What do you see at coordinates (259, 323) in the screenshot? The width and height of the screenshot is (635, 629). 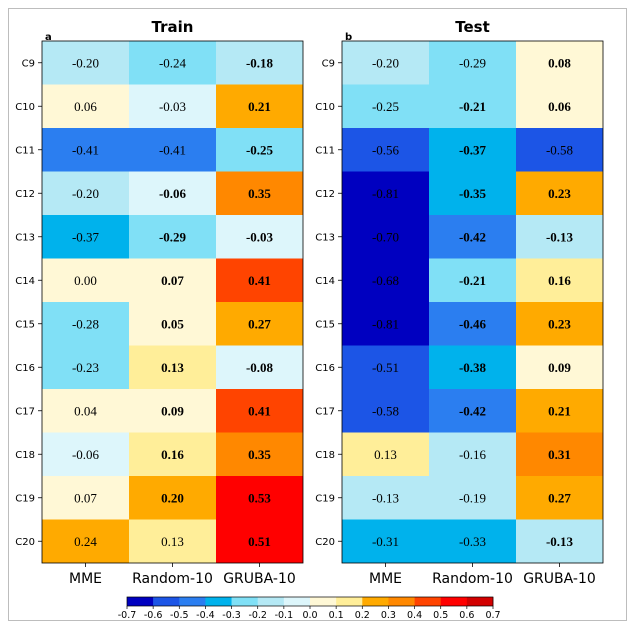 I see `cell-value-label: 0.27` at bounding box center [259, 323].